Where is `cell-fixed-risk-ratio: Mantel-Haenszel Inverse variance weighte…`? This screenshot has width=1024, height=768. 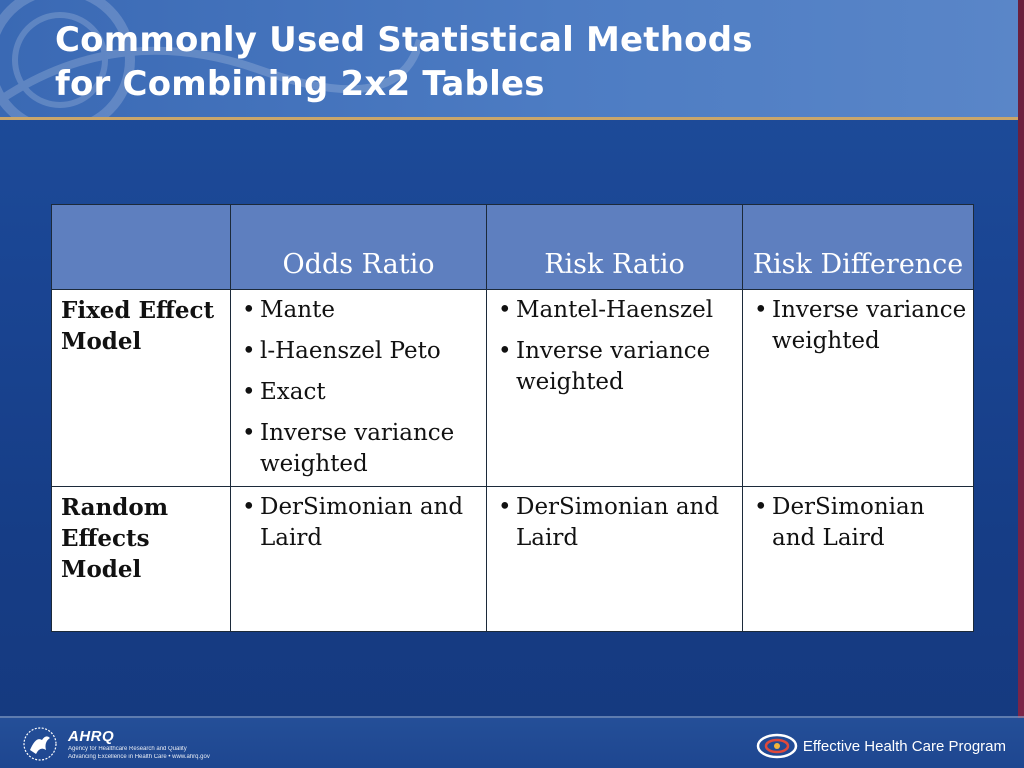 cell-fixed-risk-ratio: Mantel-Haenszel Inverse variance weighte… is located at coordinates (614, 388).